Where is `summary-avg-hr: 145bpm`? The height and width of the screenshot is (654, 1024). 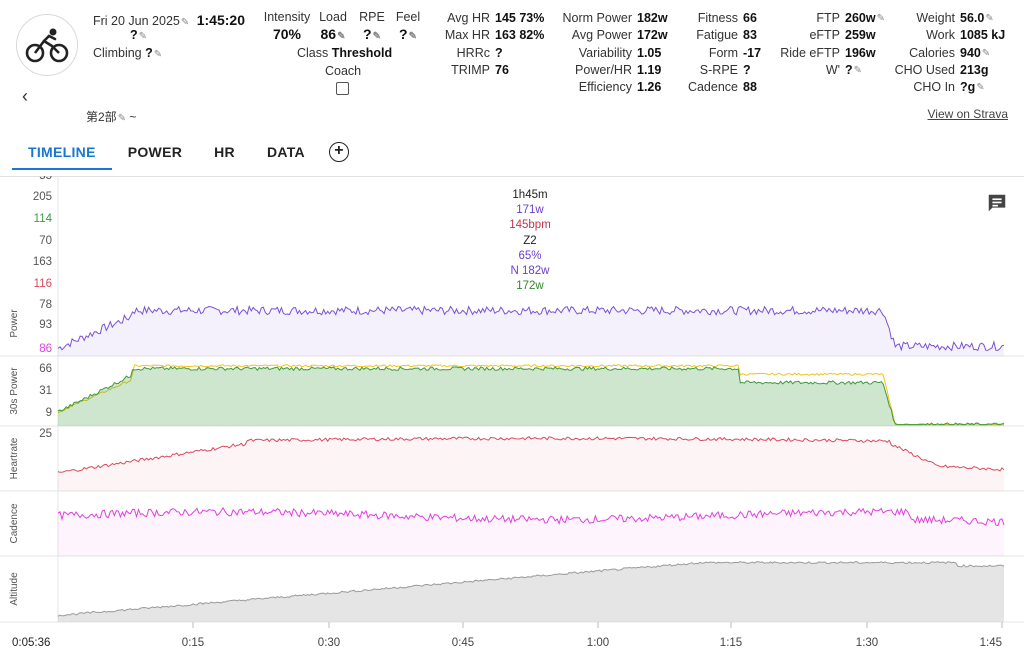
summary-avg-hr: 145bpm is located at coordinates (530, 225).